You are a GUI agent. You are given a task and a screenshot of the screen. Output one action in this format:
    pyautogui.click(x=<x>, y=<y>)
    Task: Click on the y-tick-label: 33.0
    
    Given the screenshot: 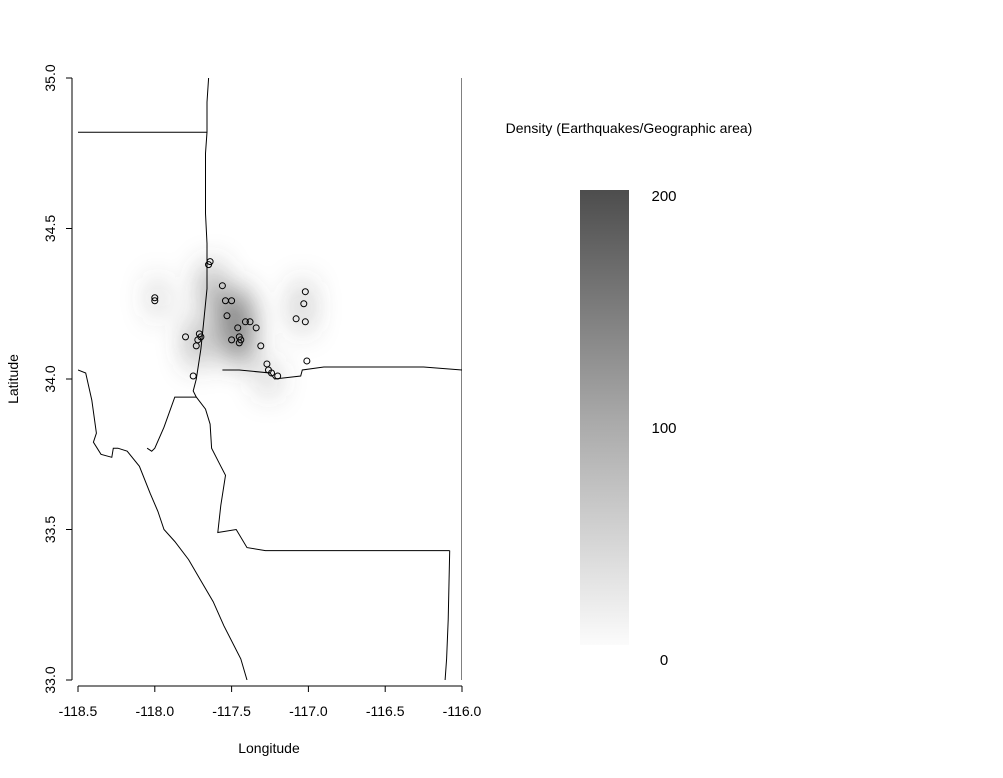 What is the action you would take?
    pyautogui.click(x=50, y=679)
    